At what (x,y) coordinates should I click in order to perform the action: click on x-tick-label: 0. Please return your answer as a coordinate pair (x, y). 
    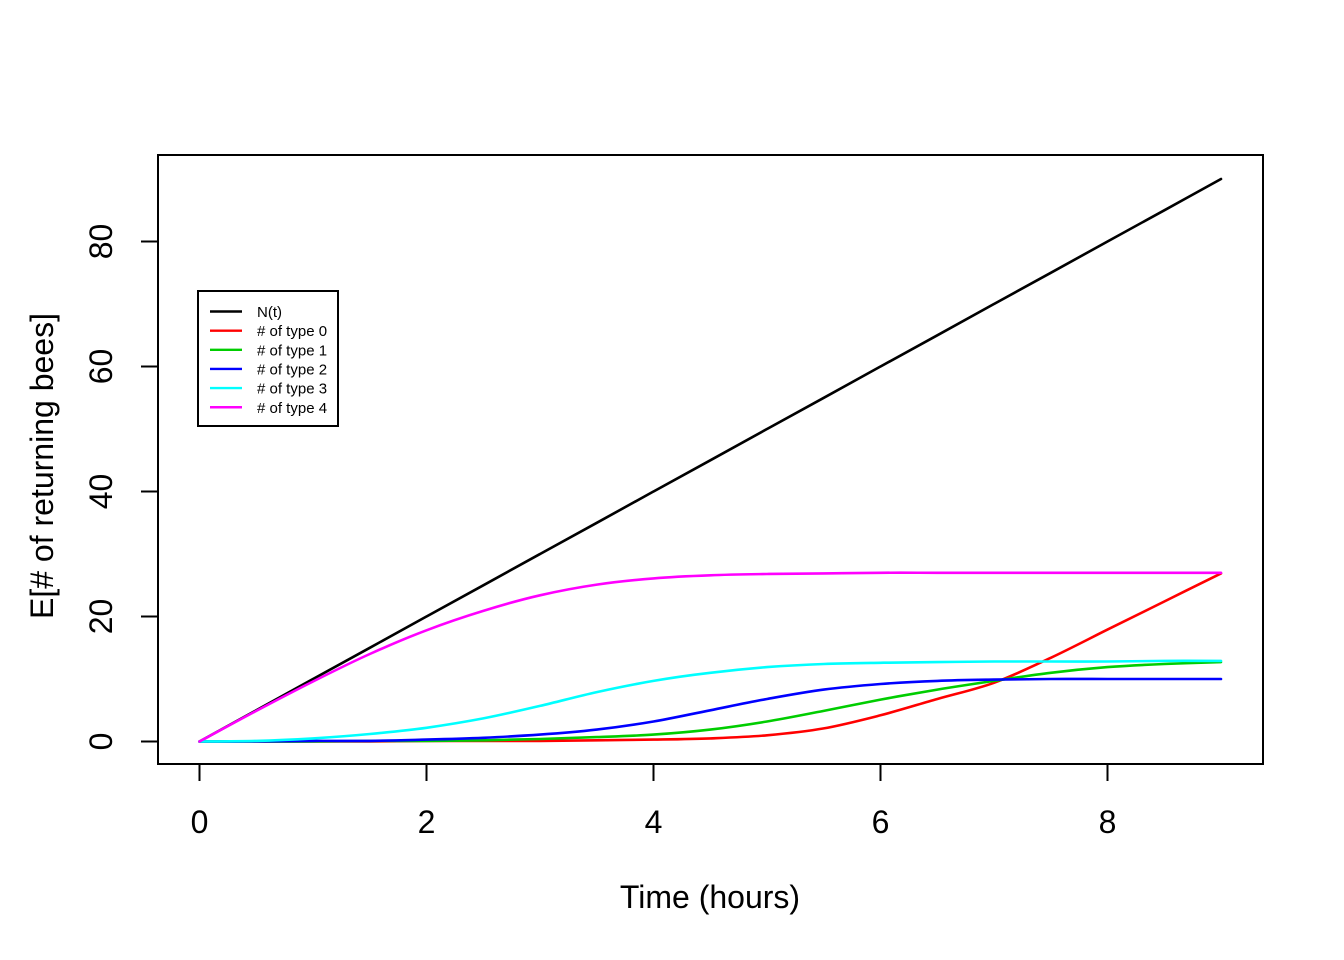
    Looking at the image, I should click on (200, 822).